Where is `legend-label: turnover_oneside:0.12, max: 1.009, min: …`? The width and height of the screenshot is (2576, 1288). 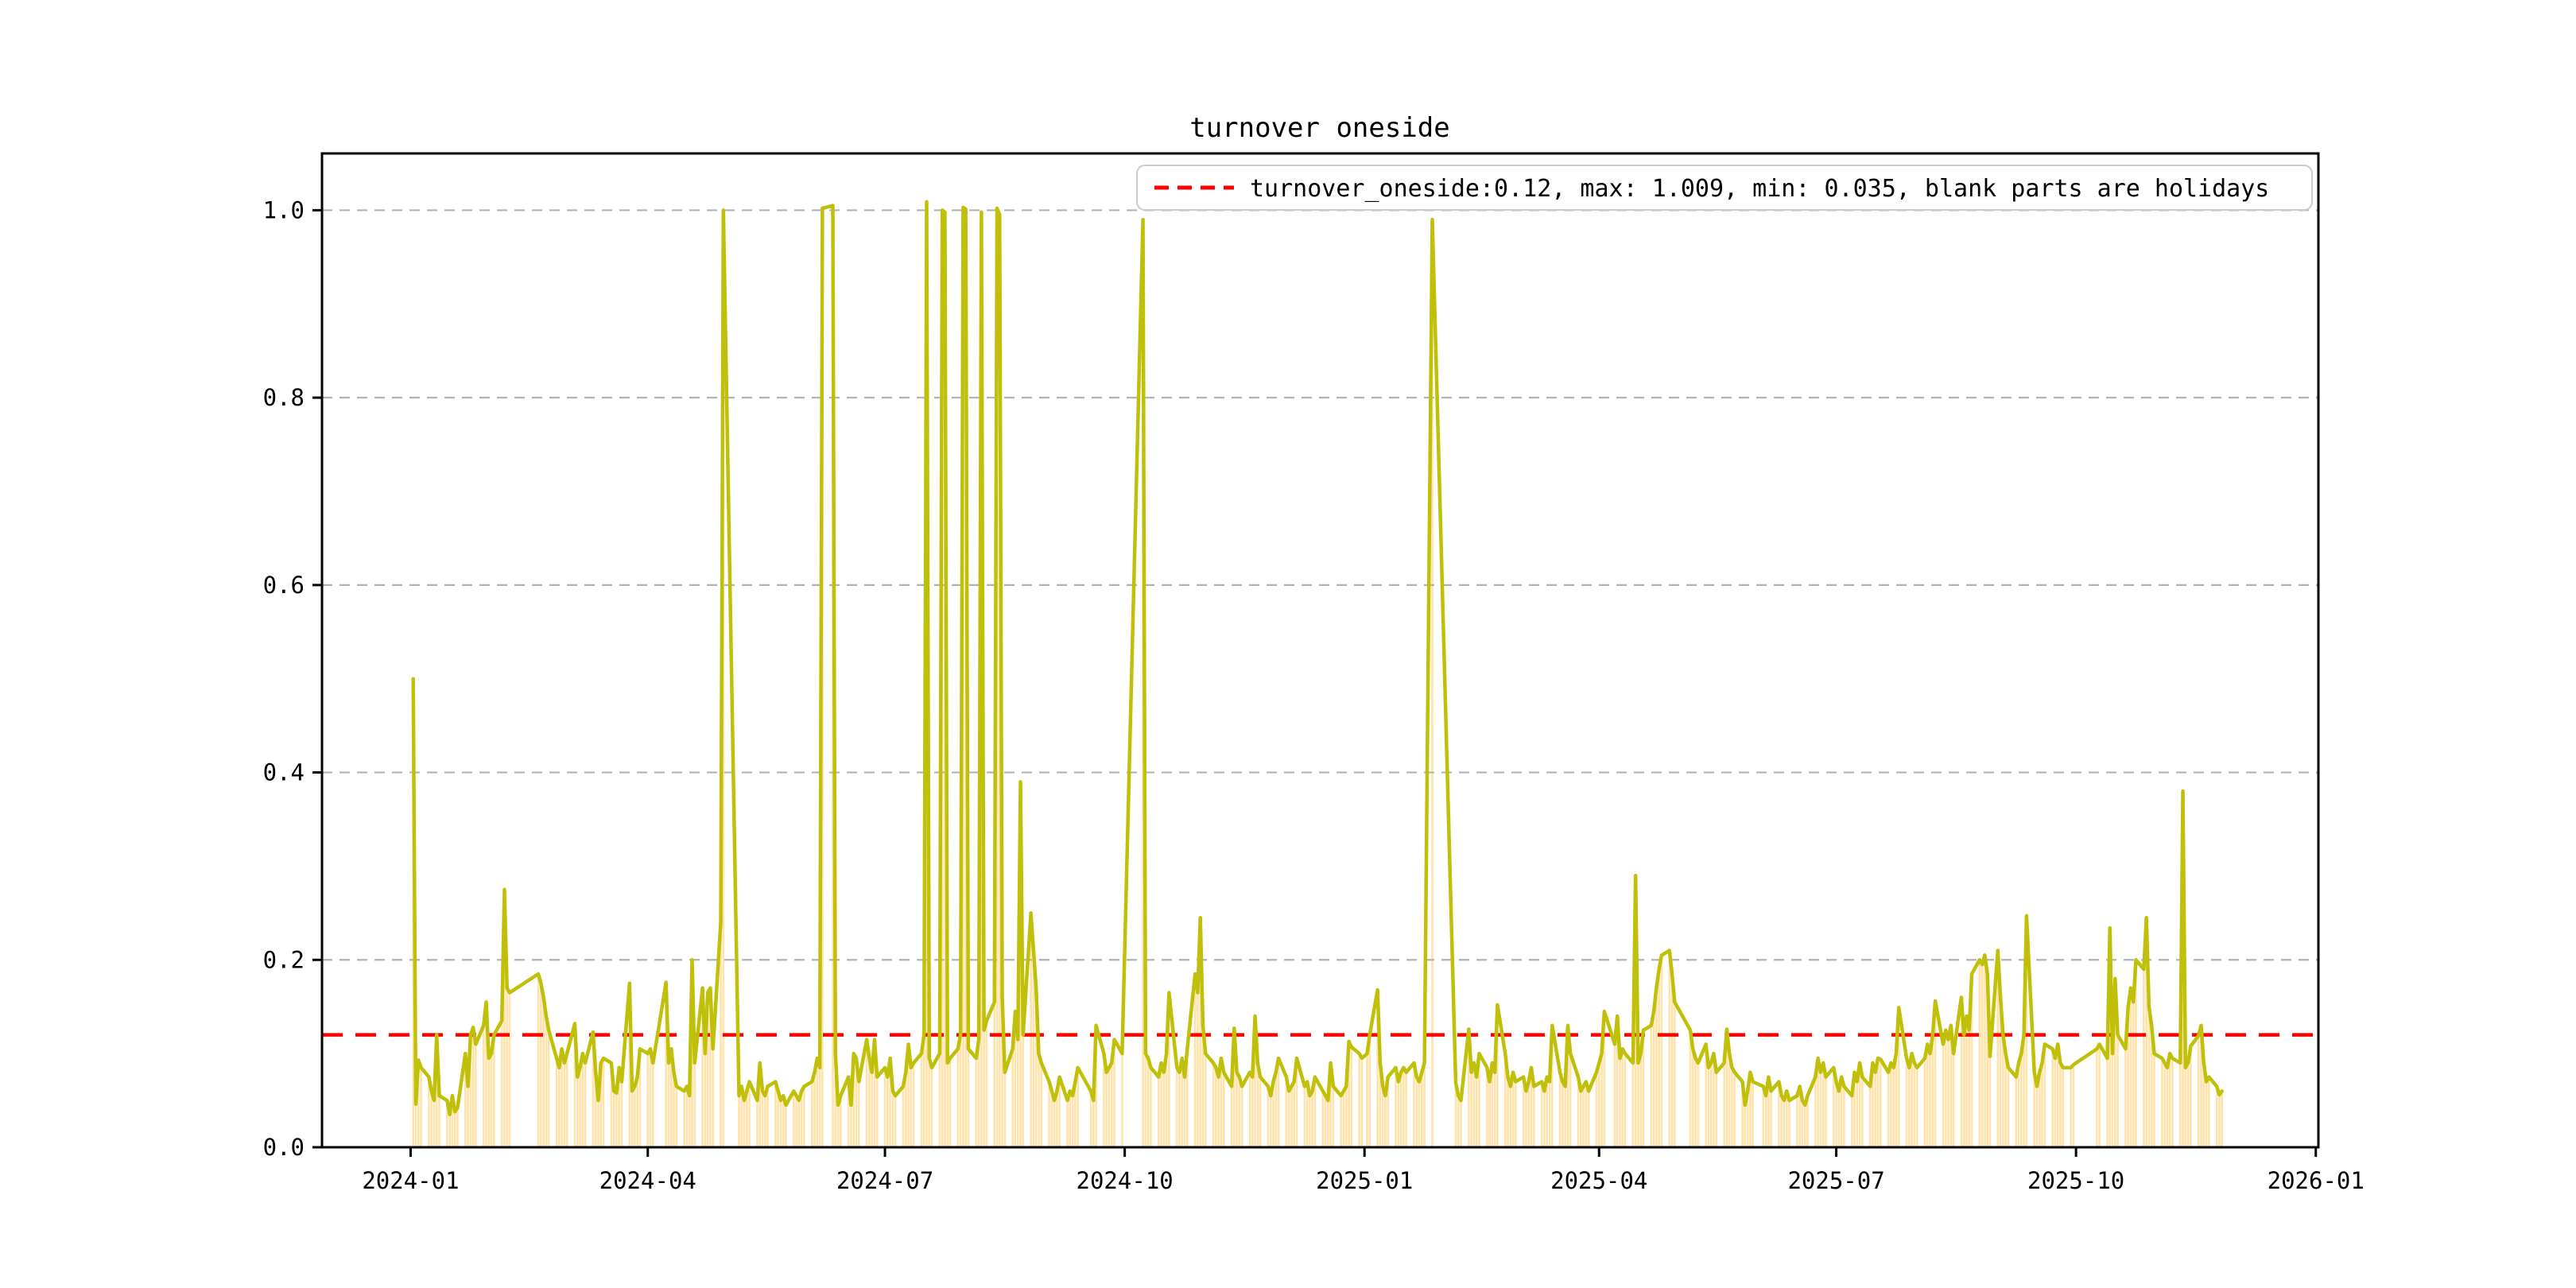
legend-label: turnover_oneside:0.12, max: 1.009, min: … is located at coordinates (1760, 189).